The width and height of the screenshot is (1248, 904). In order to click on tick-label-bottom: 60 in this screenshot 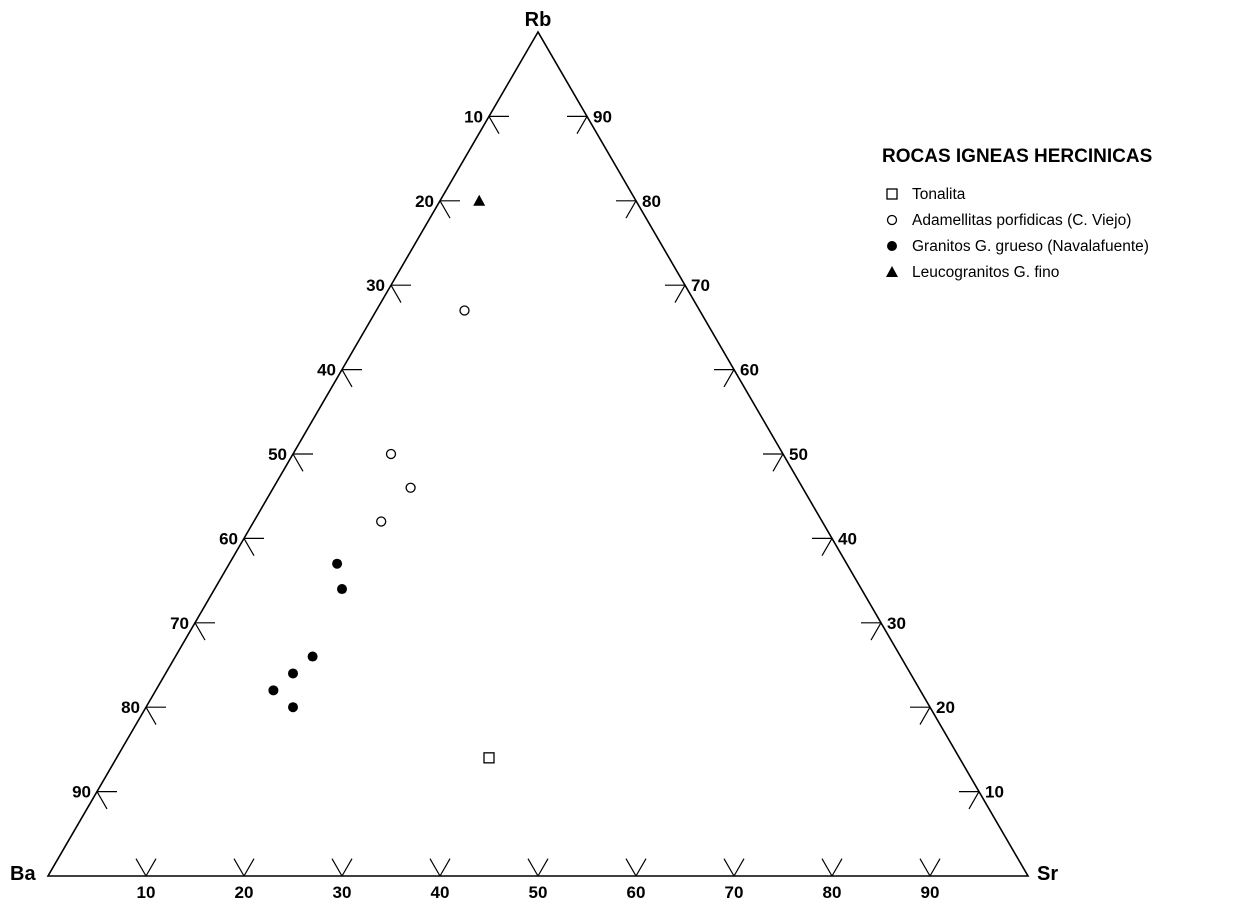, I will do `click(636, 892)`.